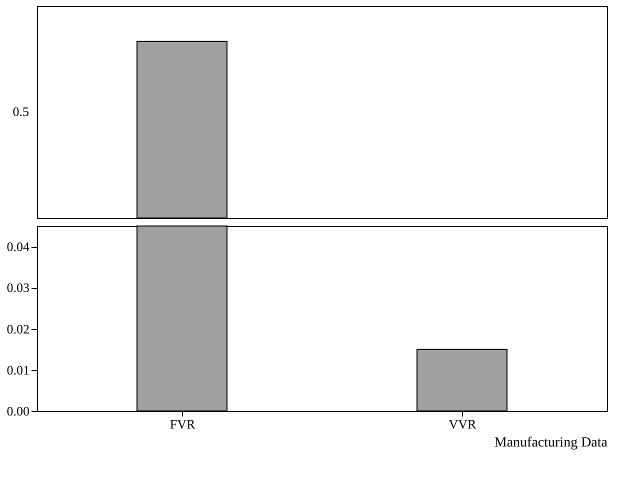  I want to click on x-axis-title: Manufacturing Data, so click(551, 443).